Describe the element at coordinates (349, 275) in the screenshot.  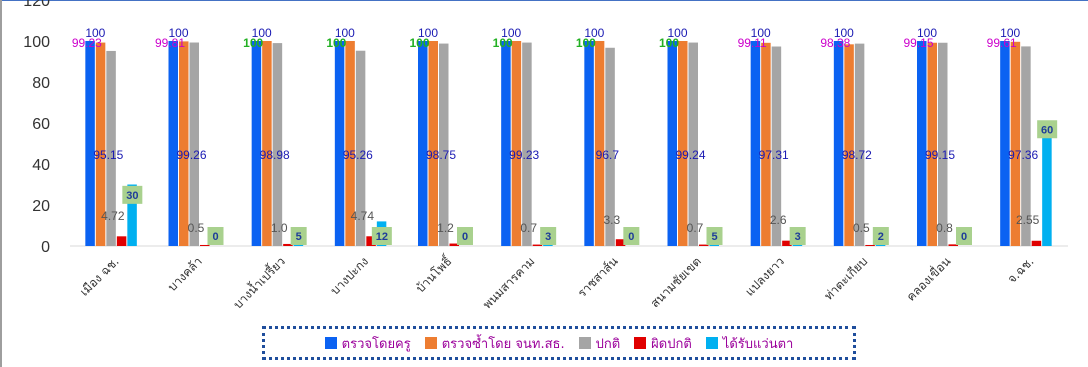
I see `x-tick-label: บางปะกง` at that location.